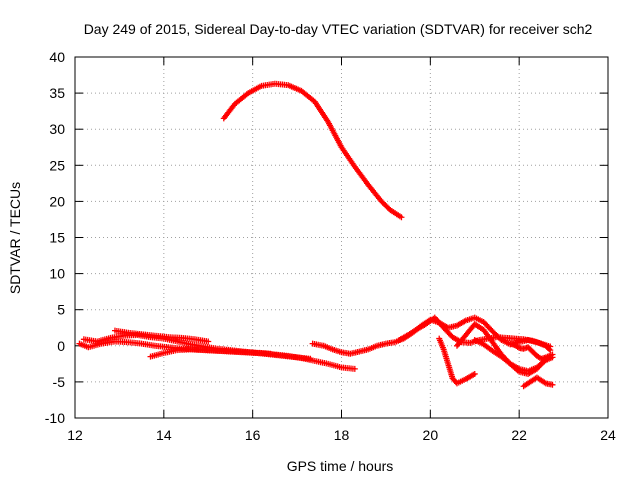 This screenshot has height=480, width=640. What do you see at coordinates (57, 129) in the screenshot?
I see `y-tick-label: 30` at bounding box center [57, 129].